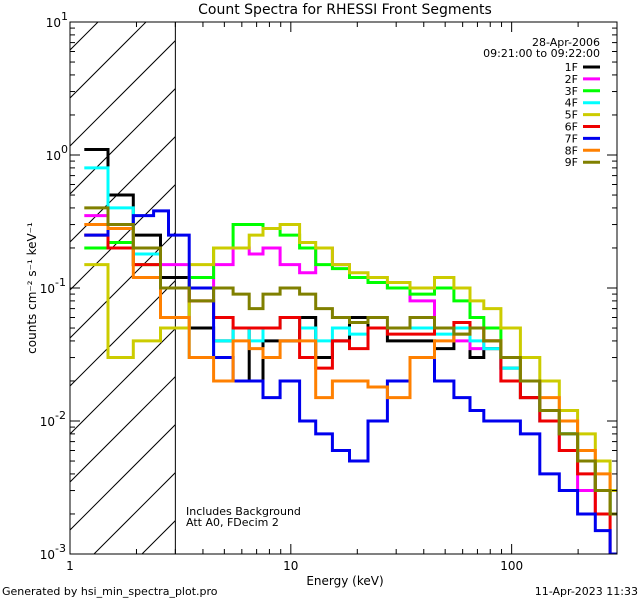  Describe the element at coordinates (571, 91) in the screenshot. I see `legend-label-3F: 3F` at that location.